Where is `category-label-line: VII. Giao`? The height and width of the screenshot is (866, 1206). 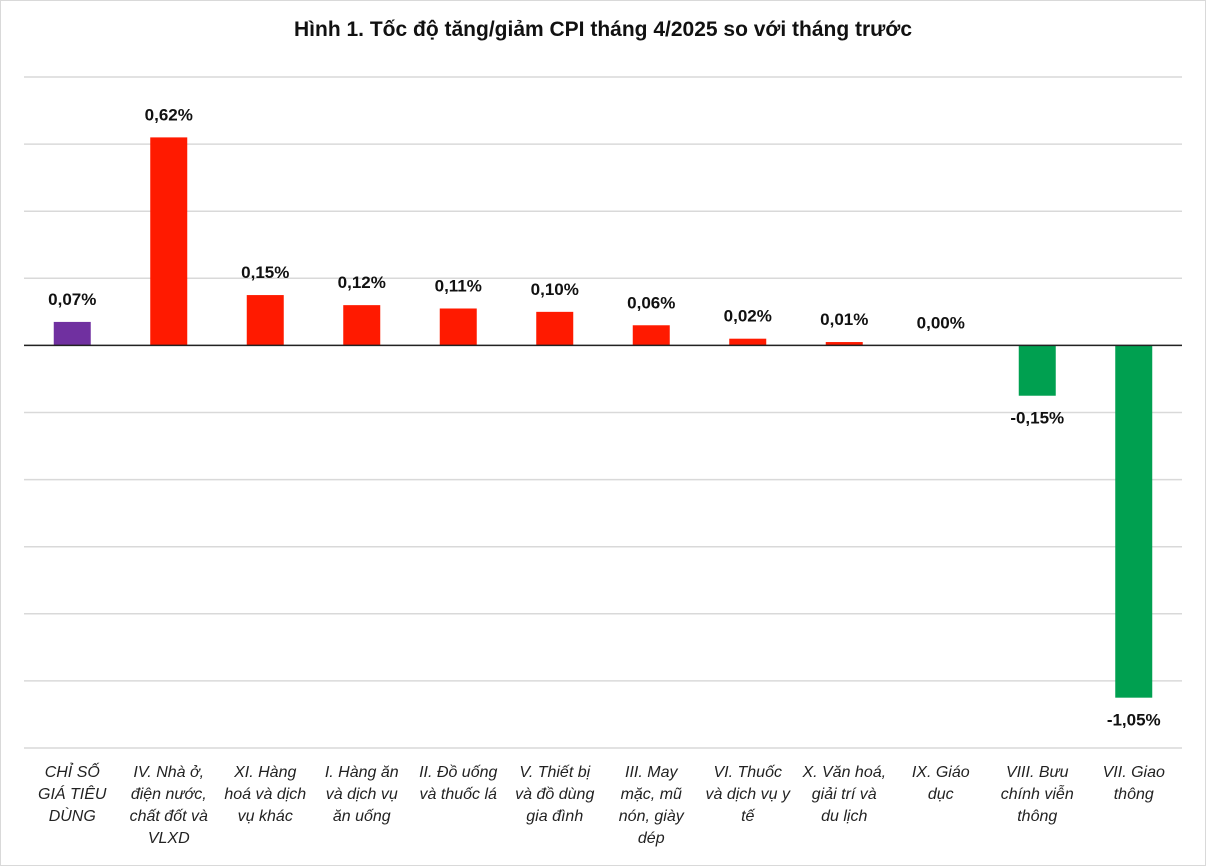
category-label-line: VII. Giao is located at coordinates (1133, 772).